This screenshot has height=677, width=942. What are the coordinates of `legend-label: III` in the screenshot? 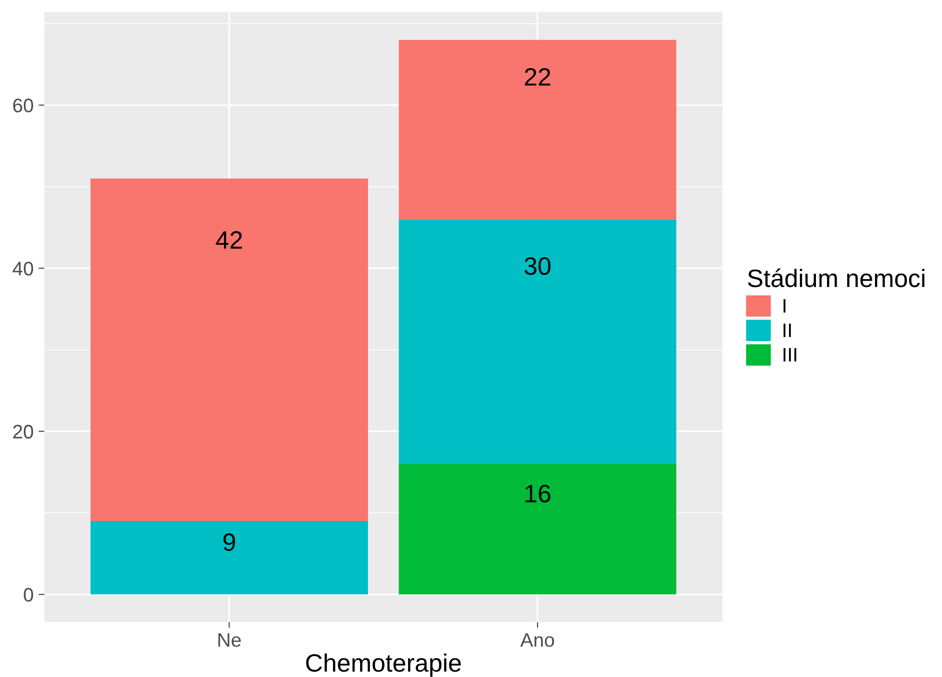 It's located at (790, 355).